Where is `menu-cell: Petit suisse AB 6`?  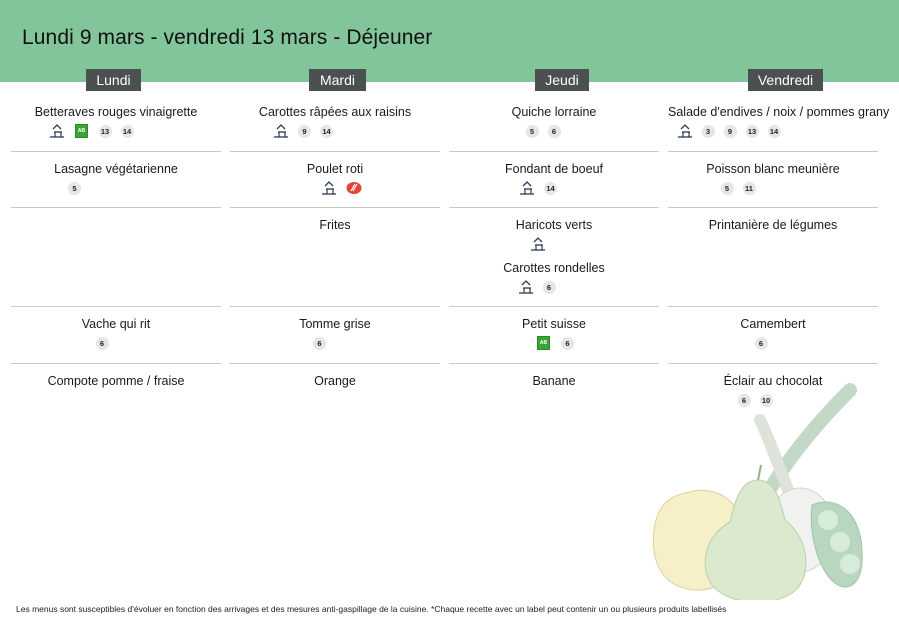 menu-cell: Petit suisse AB 6 is located at coordinates (554, 333).